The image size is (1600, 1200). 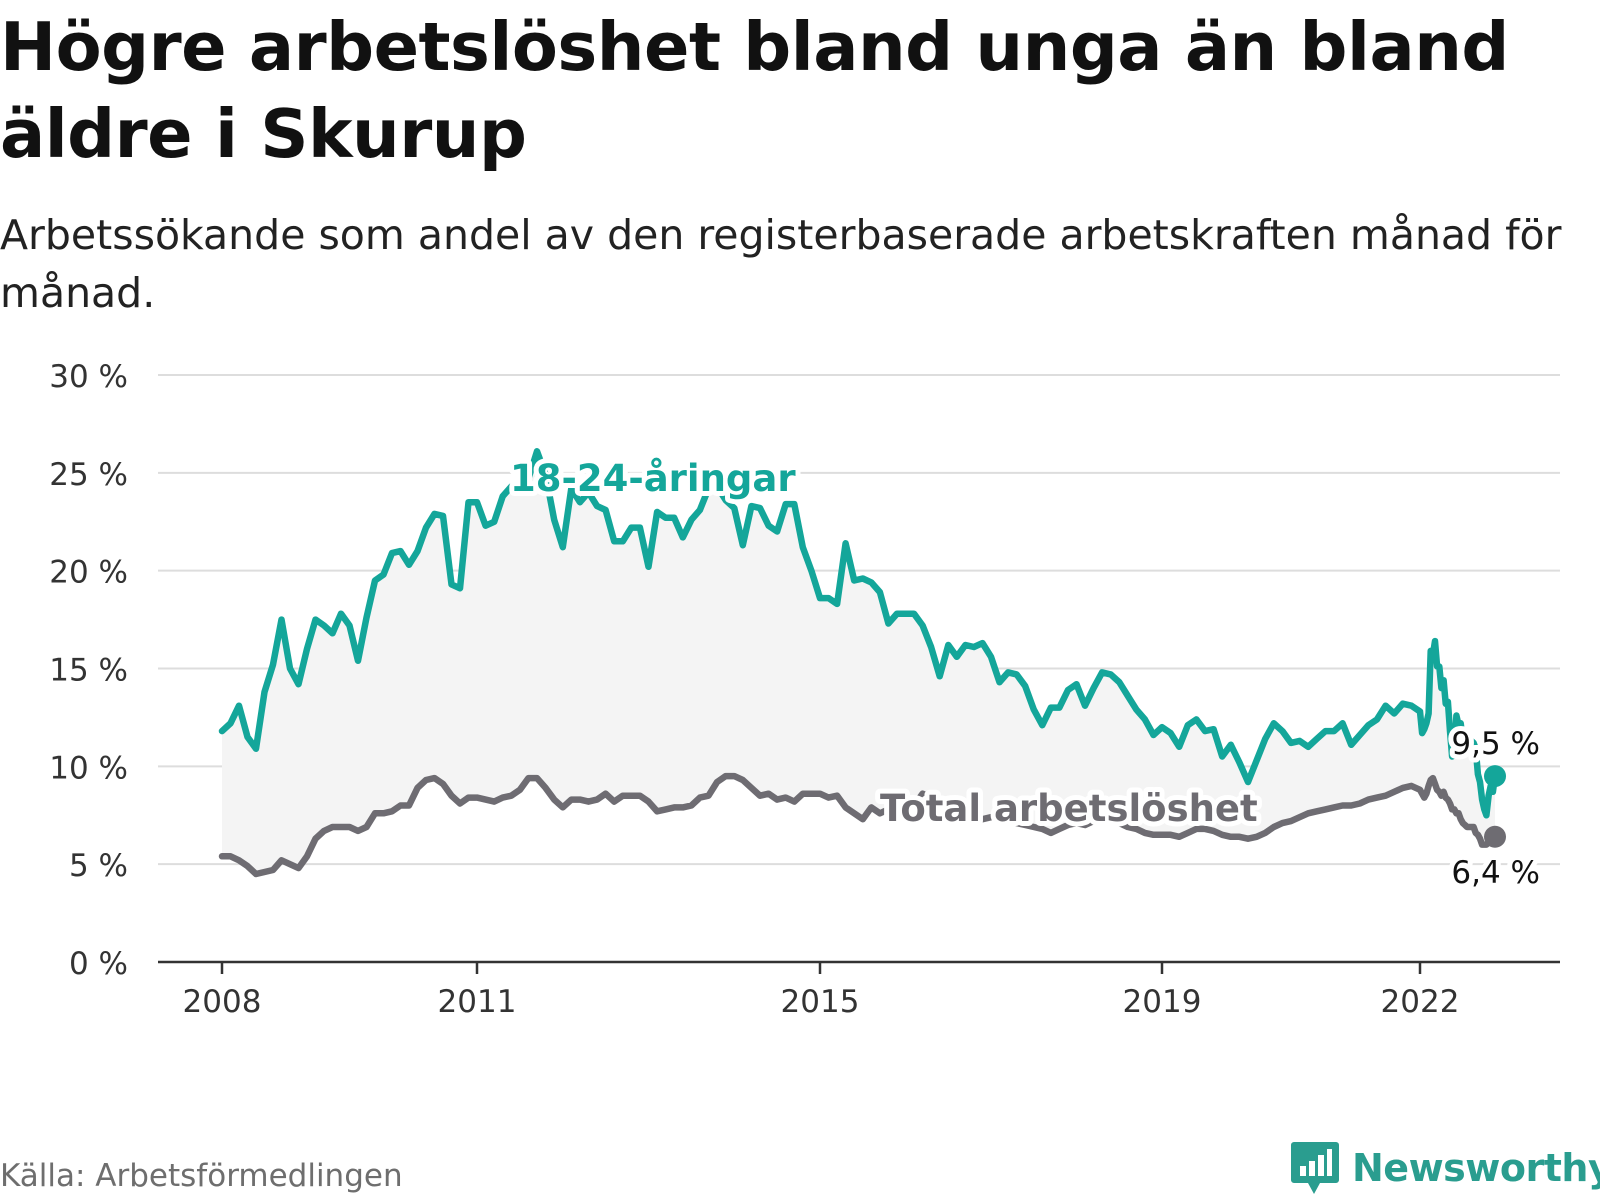 I want to click on brand-name: Newsworthy, so click(x=1476, y=1168).